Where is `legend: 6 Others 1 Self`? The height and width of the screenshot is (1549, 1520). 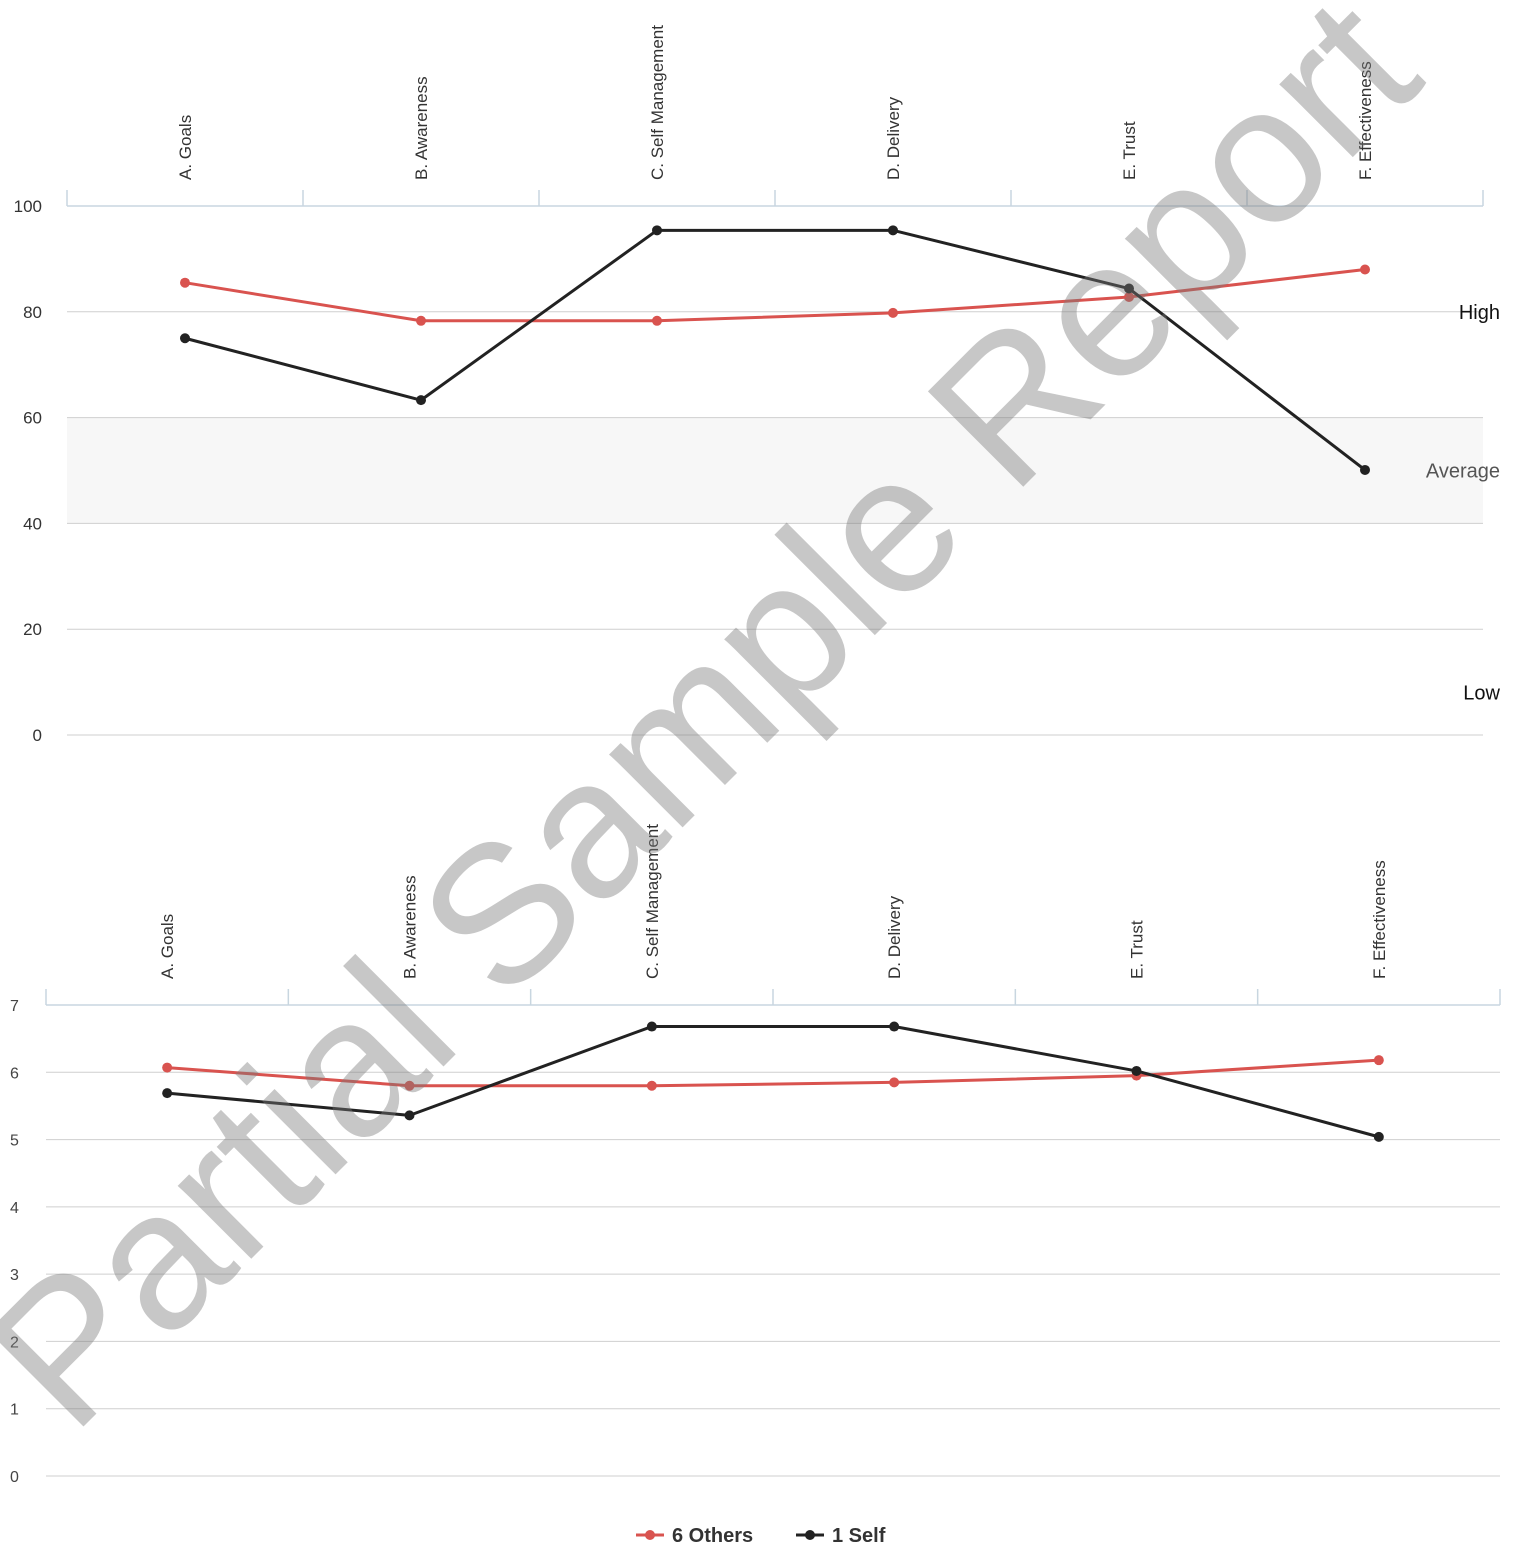
legend: 6 Others 1 Self is located at coordinates (761, 1536).